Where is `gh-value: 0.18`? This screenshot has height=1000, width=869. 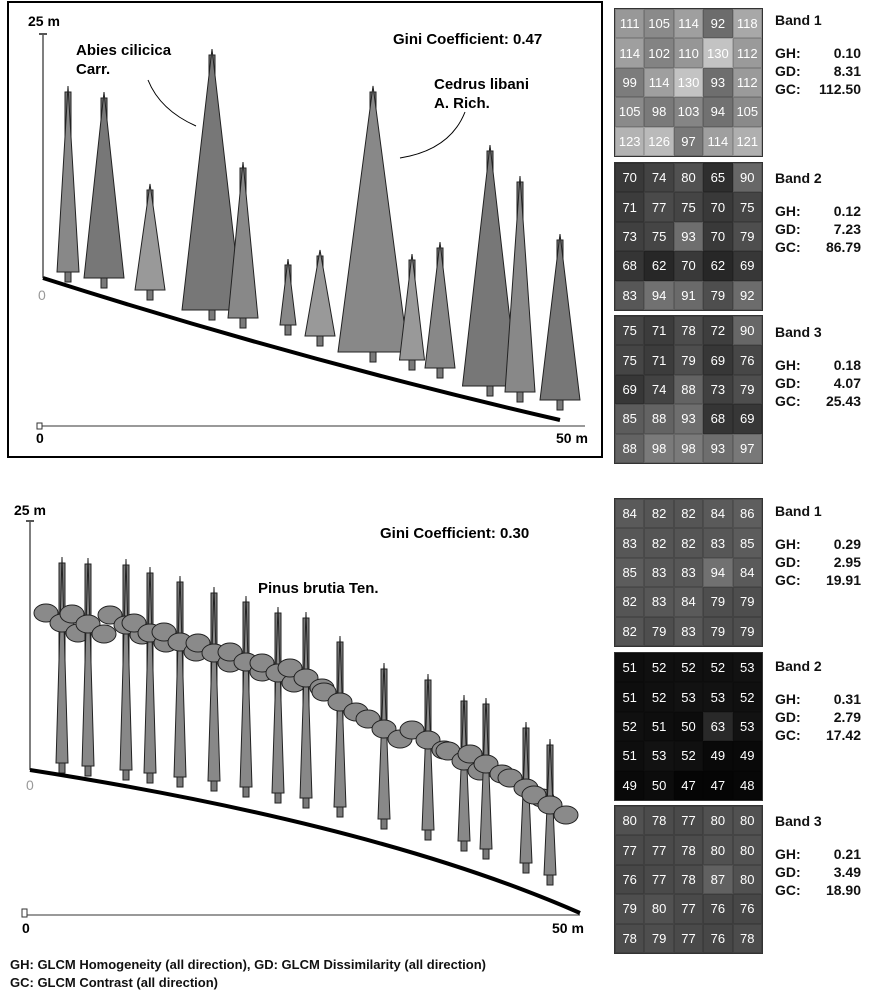 gh-value: 0.18 is located at coordinates (847, 365).